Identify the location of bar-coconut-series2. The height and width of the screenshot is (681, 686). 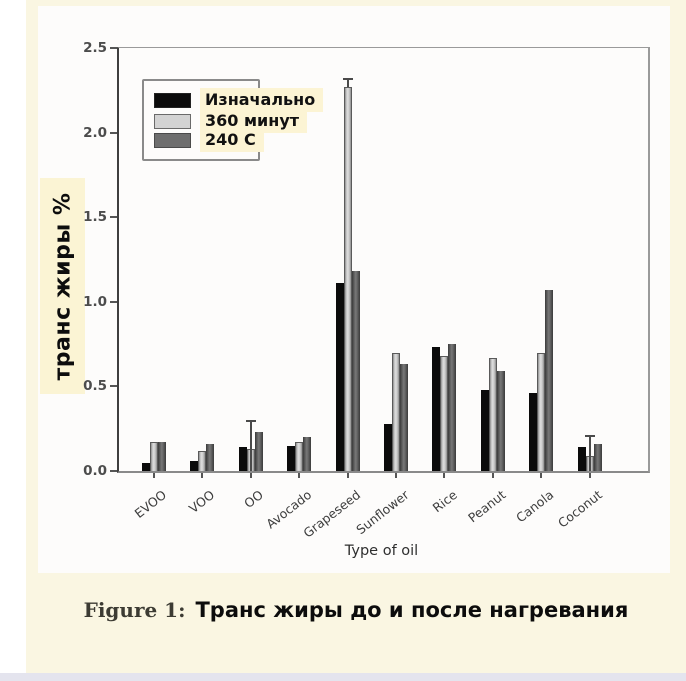
(597, 457).